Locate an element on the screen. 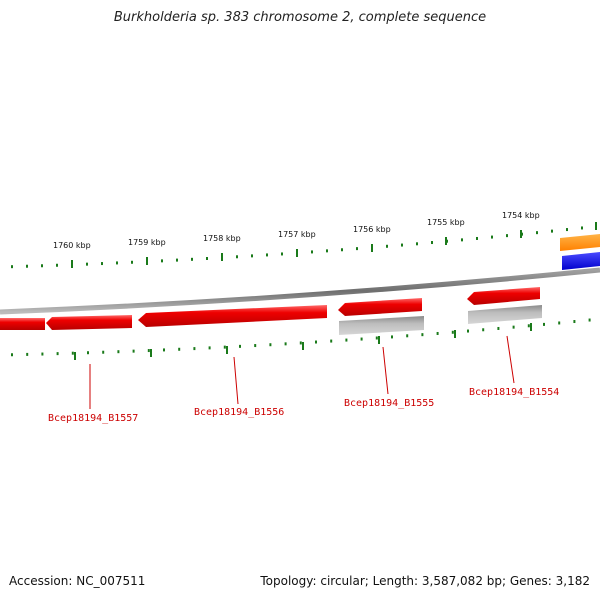  gene-blue-partial is located at coordinates (581, 261).